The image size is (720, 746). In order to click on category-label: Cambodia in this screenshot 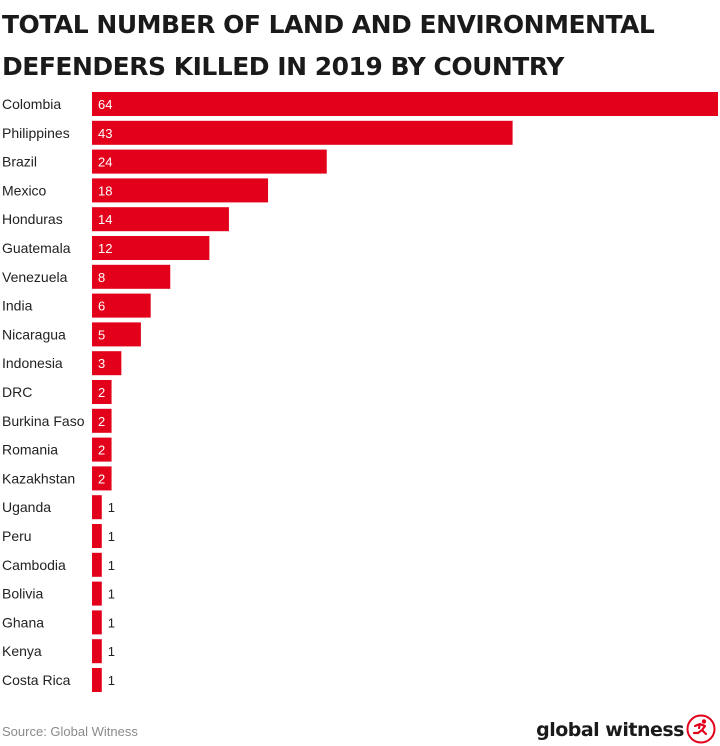, I will do `click(34, 565)`.